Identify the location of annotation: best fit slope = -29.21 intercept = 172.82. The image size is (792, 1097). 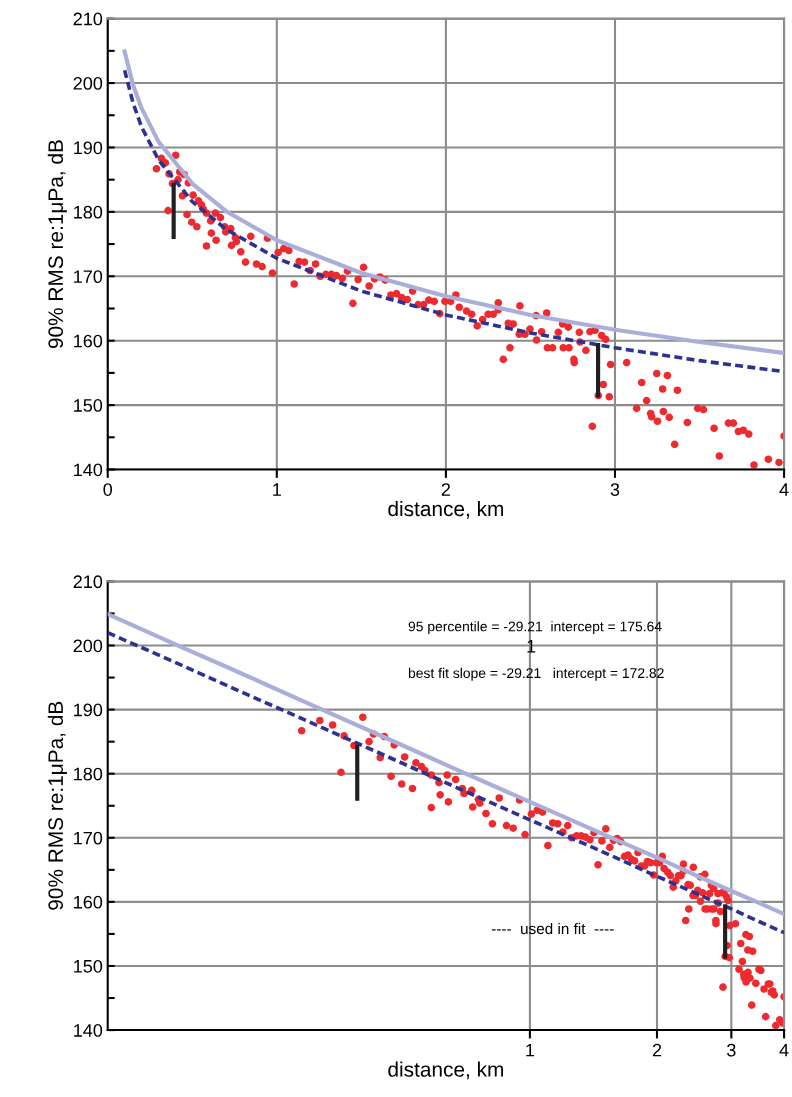
(536, 674).